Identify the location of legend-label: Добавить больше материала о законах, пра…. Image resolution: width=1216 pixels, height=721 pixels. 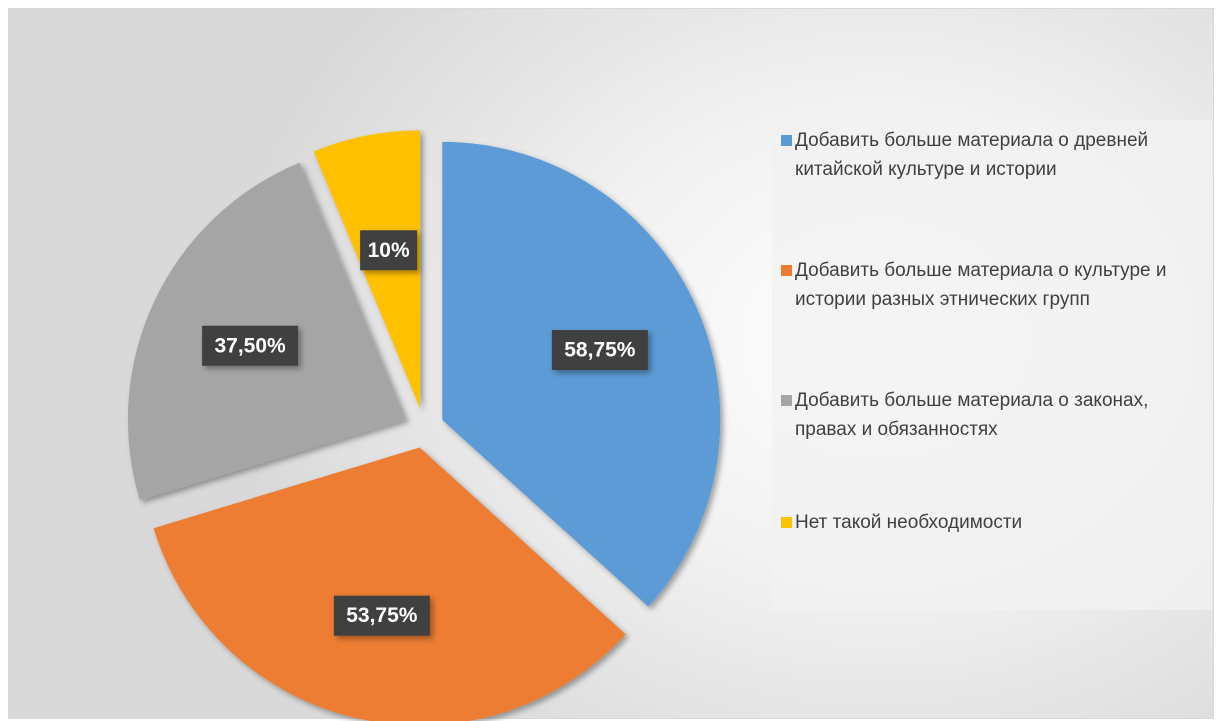
(972, 415).